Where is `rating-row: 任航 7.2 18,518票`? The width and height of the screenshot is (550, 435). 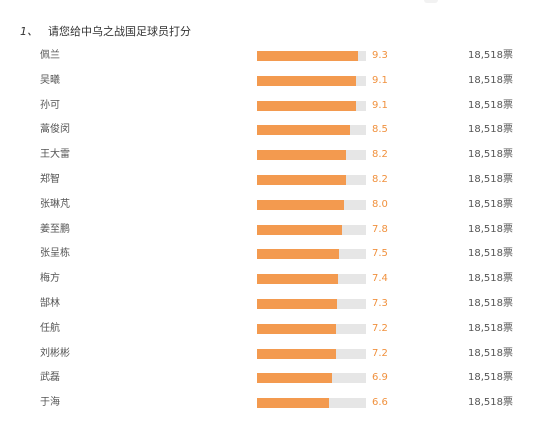
rating-row: 任航 7.2 18,518票 is located at coordinates (275, 329).